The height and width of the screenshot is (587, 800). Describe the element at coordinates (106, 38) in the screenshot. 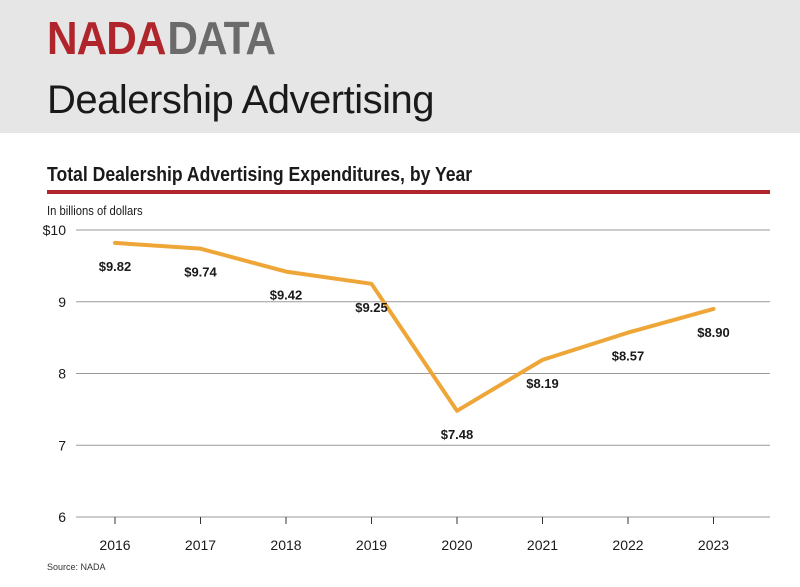

I see `logo-nada-text: NADA` at that location.